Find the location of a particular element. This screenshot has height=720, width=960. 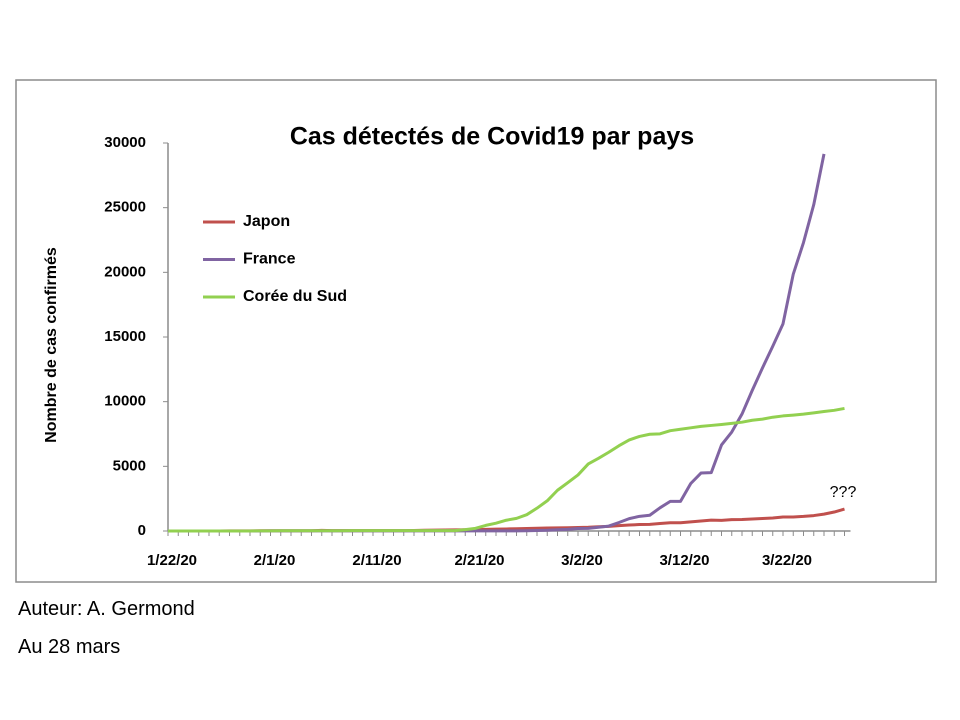

y-tick-label: 10000 is located at coordinates (125, 401).